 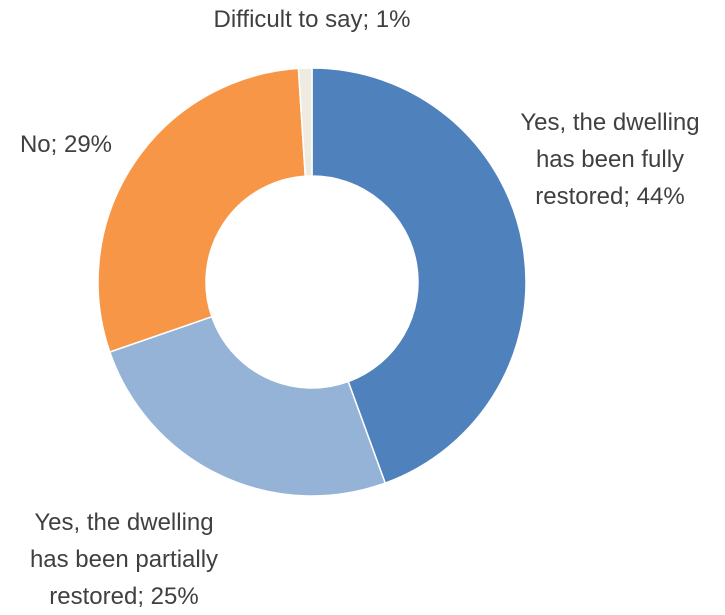 I want to click on data-label-line: No; 29%, so click(x=66, y=144).